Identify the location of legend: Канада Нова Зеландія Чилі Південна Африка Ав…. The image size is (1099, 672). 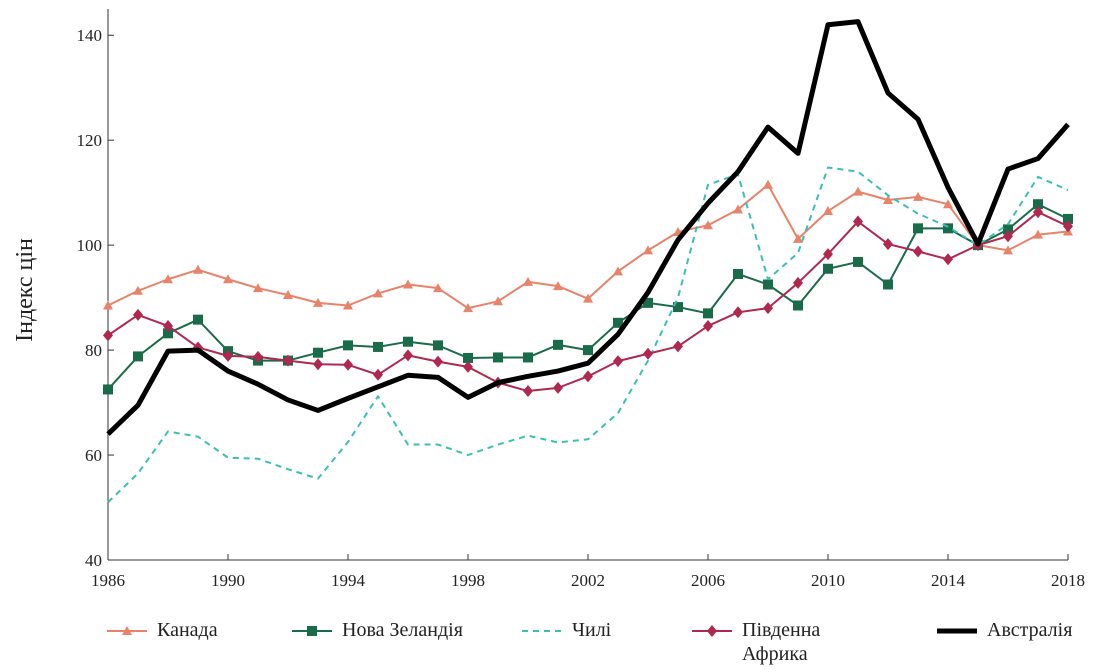
(549, 643).